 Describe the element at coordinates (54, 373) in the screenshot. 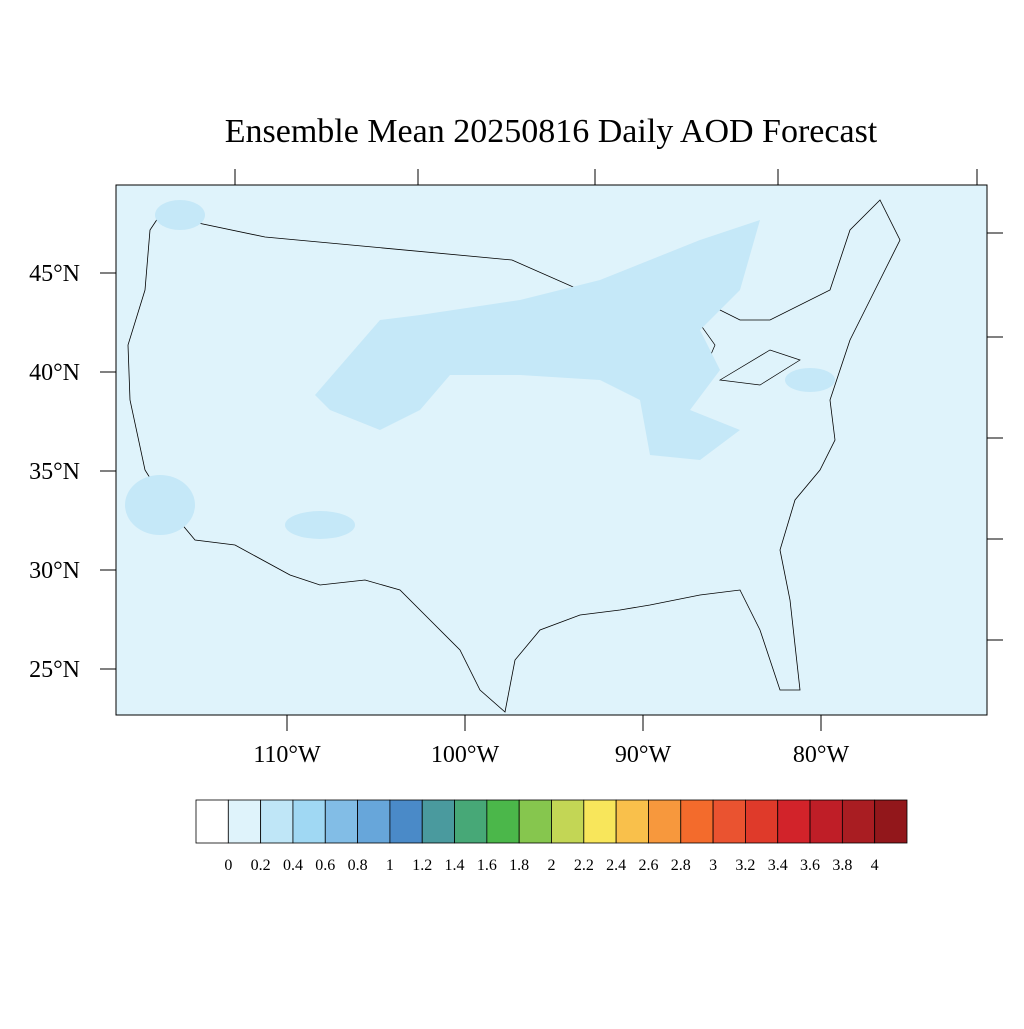

I see `lat-label: 40°N` at that location.